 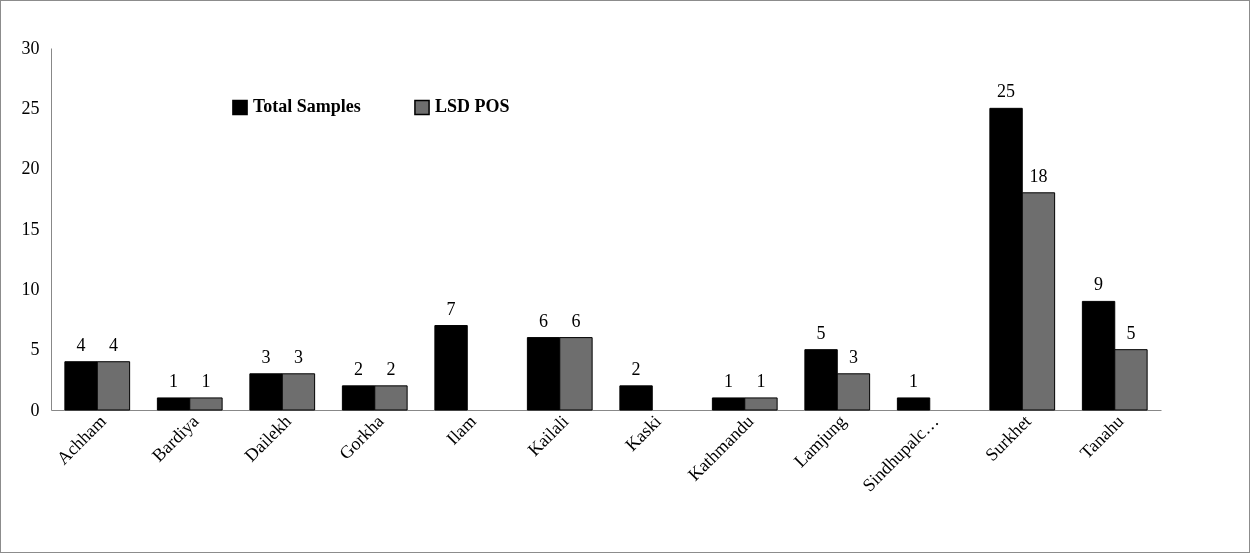 I want to click on y-tick-label: 5, so click(x=35, y=349).